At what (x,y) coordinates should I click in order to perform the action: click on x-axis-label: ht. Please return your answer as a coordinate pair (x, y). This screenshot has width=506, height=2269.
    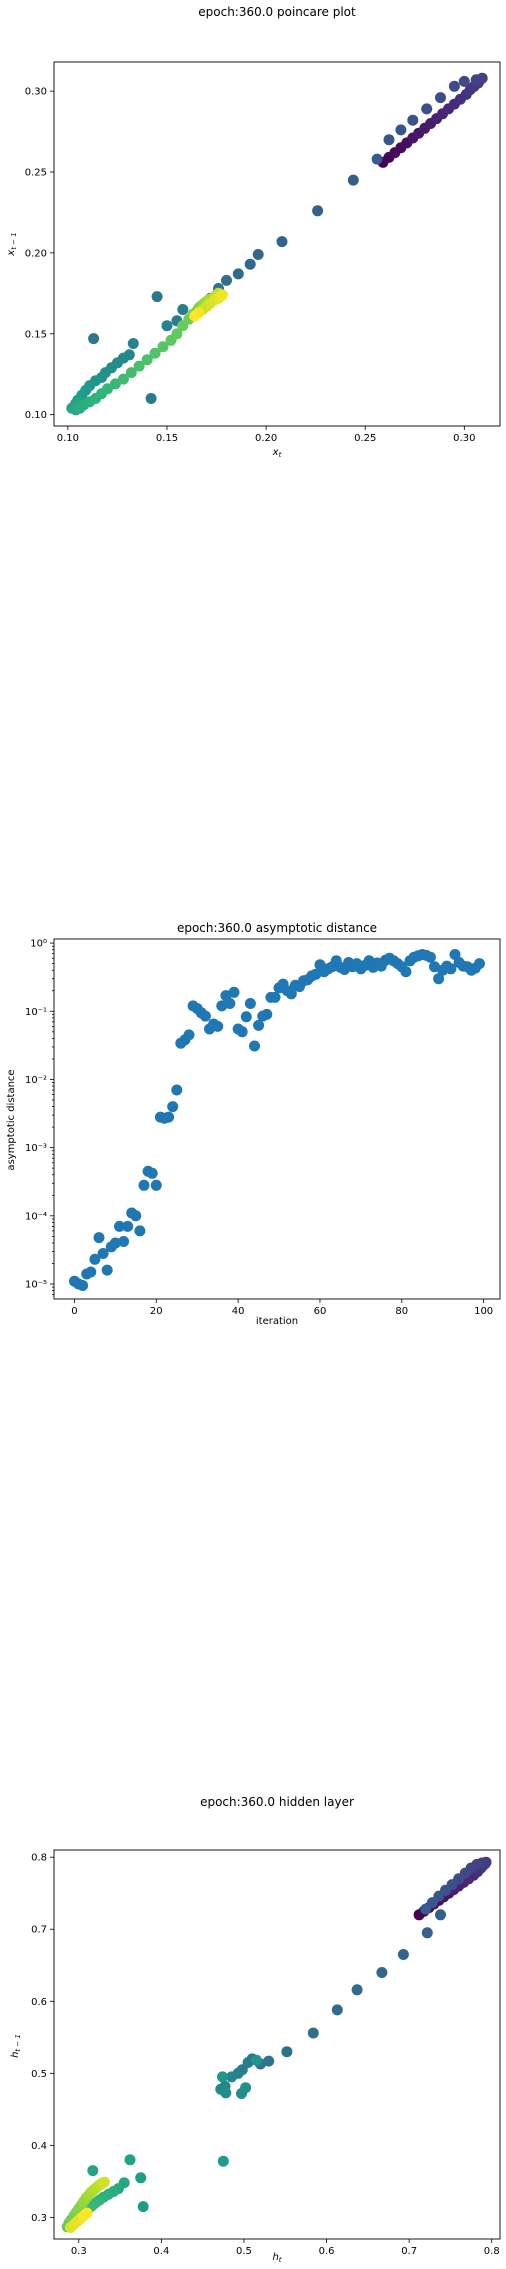
    Looking at the image, I should click on (276, 2258).